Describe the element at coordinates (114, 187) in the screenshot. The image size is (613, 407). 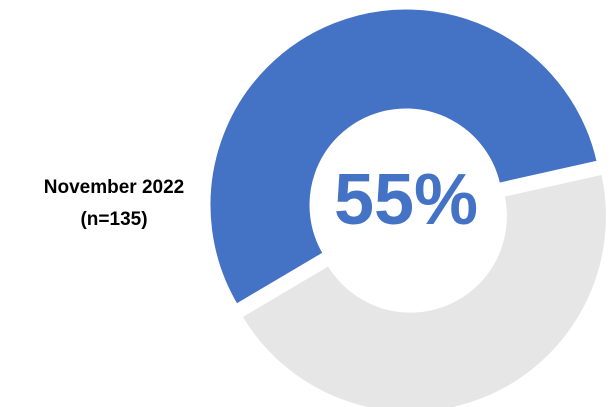
I see `series-label-period: November 2022` at that location.